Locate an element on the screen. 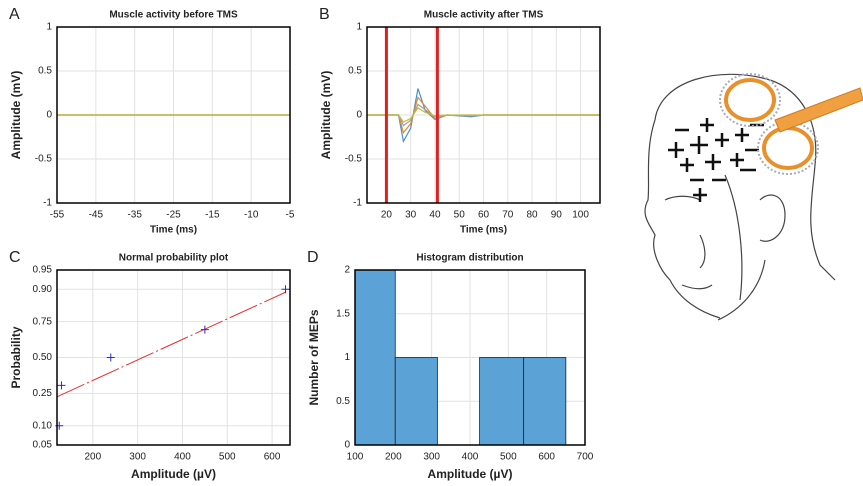 The image size is (863, 486). x-tick-label: -55 is located at coordinates (57, 215).